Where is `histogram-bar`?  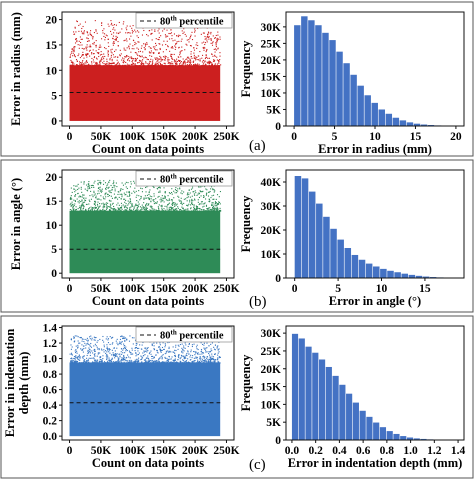
histogram-bar is located at coordinates (319, 240).